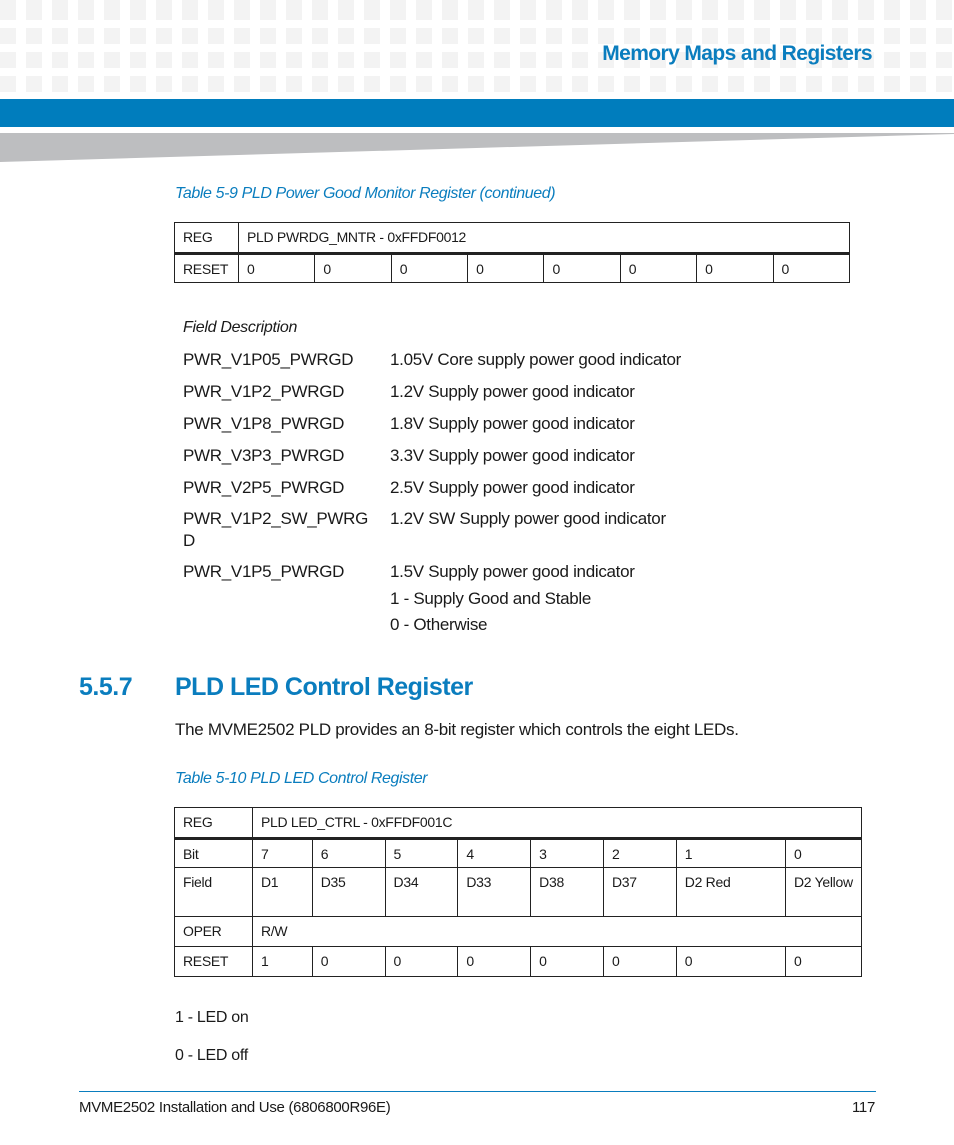 The width and height of the screenshot is (954, 1145). I want to click on section-heading: 5.5.7 PLD LED Control Register, so click(276, 687).